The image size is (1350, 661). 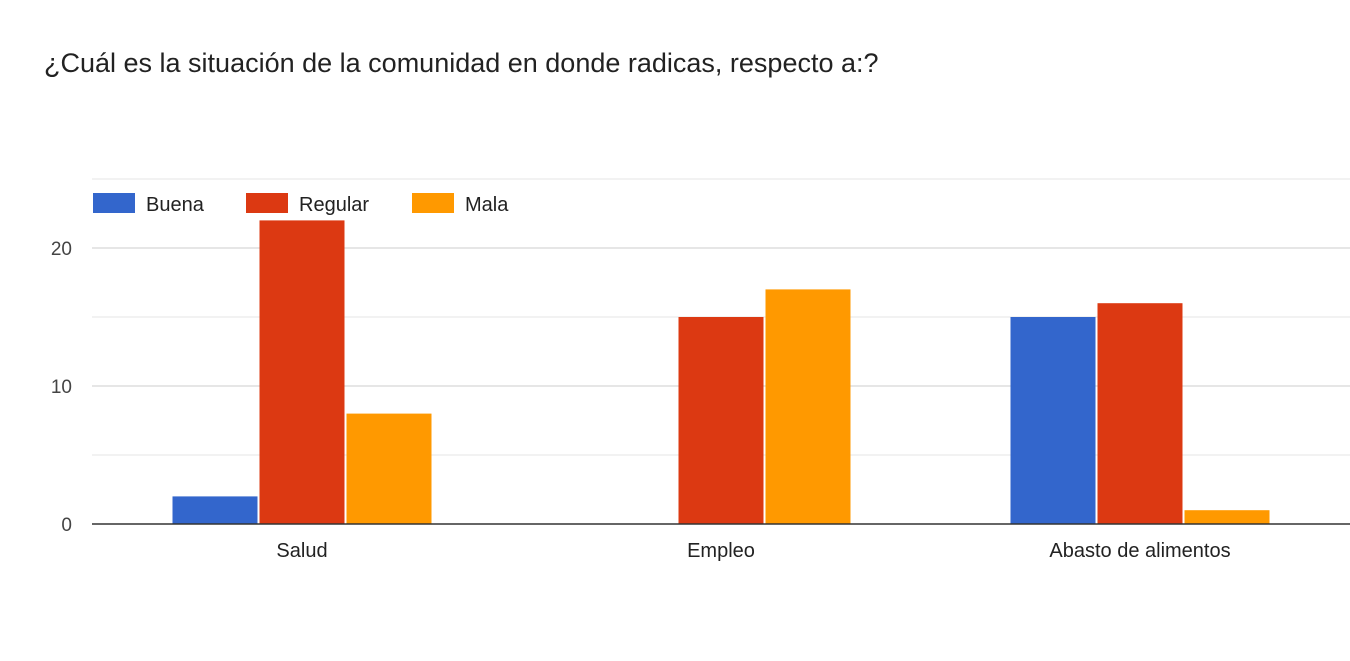 What do you see at coordinates (1053, 420) in the screenshot?
I see `bar-buena-abasto-de-alimentos` at bounding box center [1053, 420].